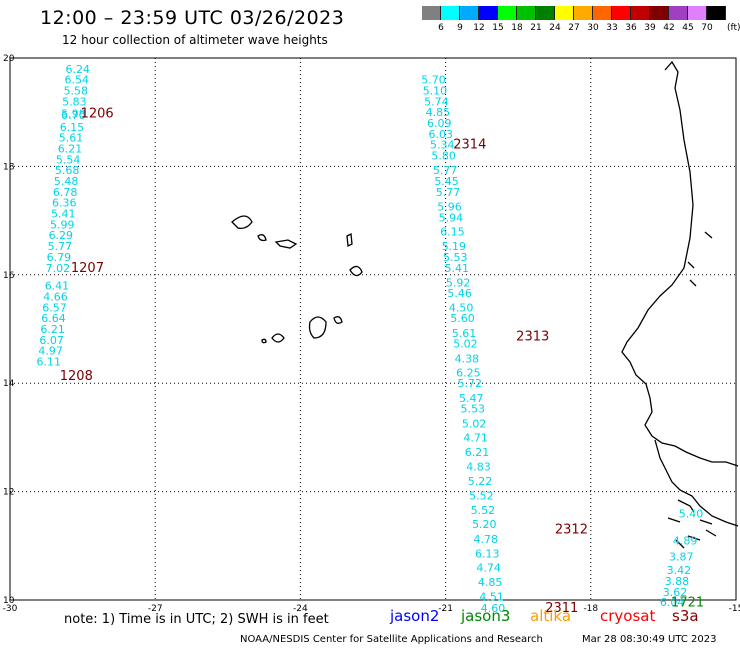 The width and height of the screenshot is (740, 650). I want to click on wave-height-value: 4.71, so click(475, 437).